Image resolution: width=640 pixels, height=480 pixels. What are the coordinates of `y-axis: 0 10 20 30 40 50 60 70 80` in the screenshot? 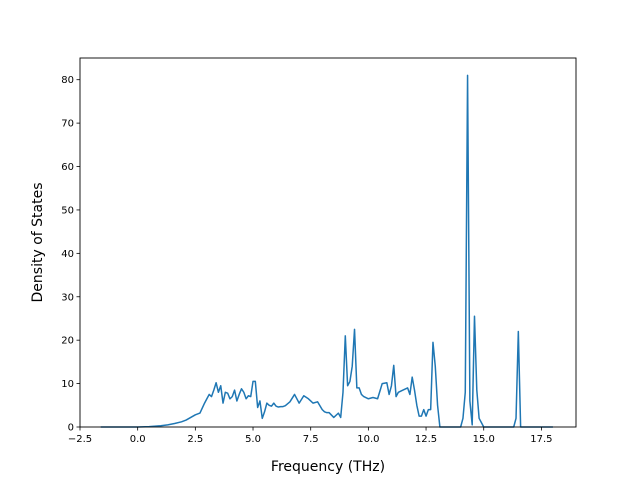 It's located at (70, 254).